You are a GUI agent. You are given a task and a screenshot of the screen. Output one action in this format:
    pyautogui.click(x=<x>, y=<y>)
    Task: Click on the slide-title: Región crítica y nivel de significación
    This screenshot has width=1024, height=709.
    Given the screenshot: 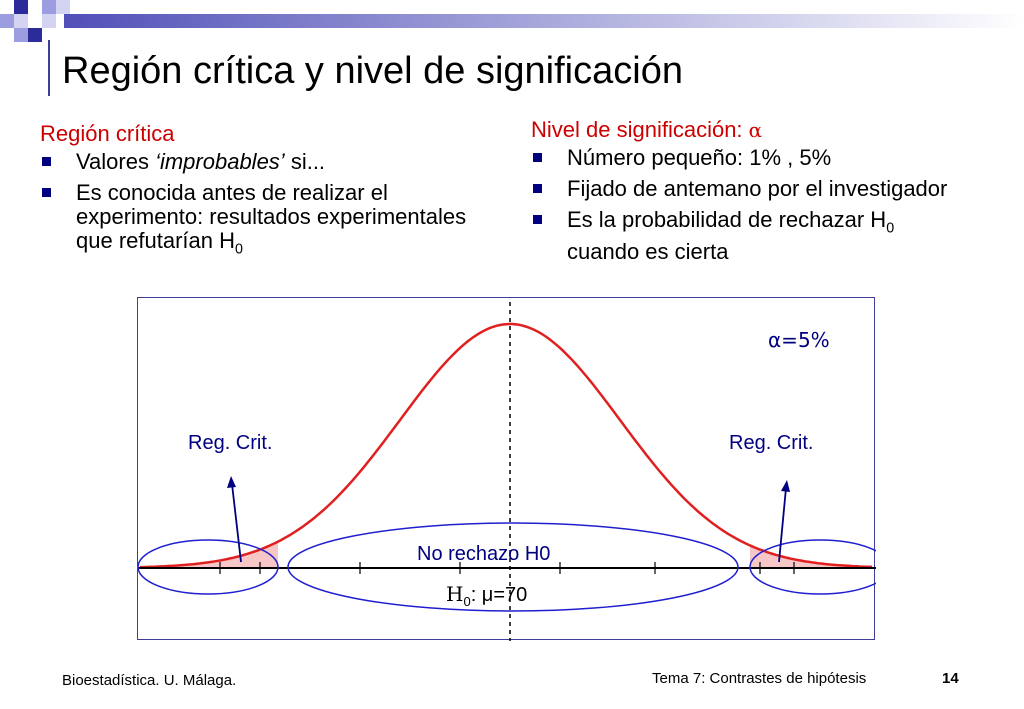 What is the action you would take?
    pyautogui.click(x=372, y=71)
    